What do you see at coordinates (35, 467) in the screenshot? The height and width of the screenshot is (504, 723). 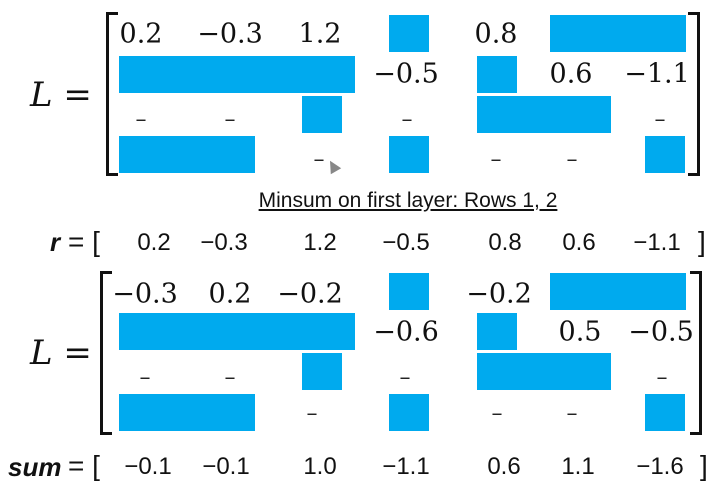 I see `sum-vector-label: sum` at bounding box center [35, 467].